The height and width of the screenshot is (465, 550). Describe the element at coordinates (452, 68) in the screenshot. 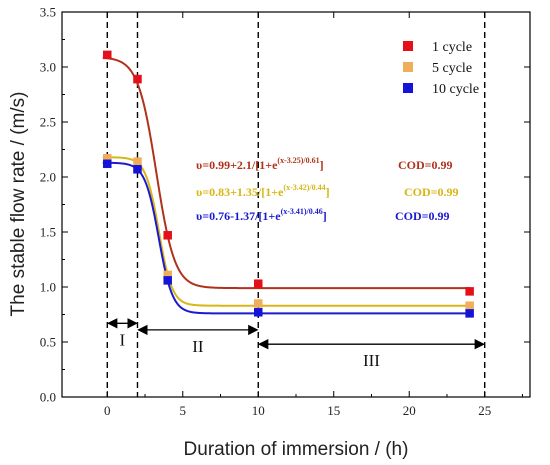

I see `legend-label: 5 cycle` at that location.